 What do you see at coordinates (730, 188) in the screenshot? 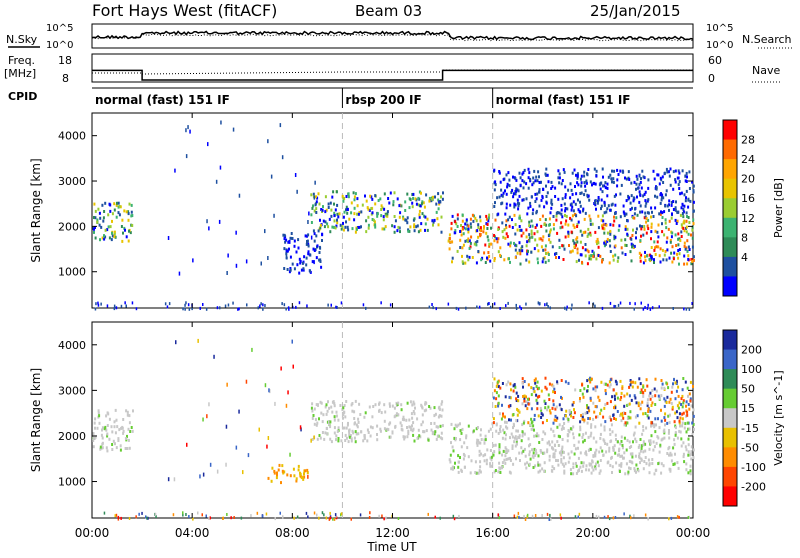
I see `colorbar-swatch` at bounding box center [730, 188].